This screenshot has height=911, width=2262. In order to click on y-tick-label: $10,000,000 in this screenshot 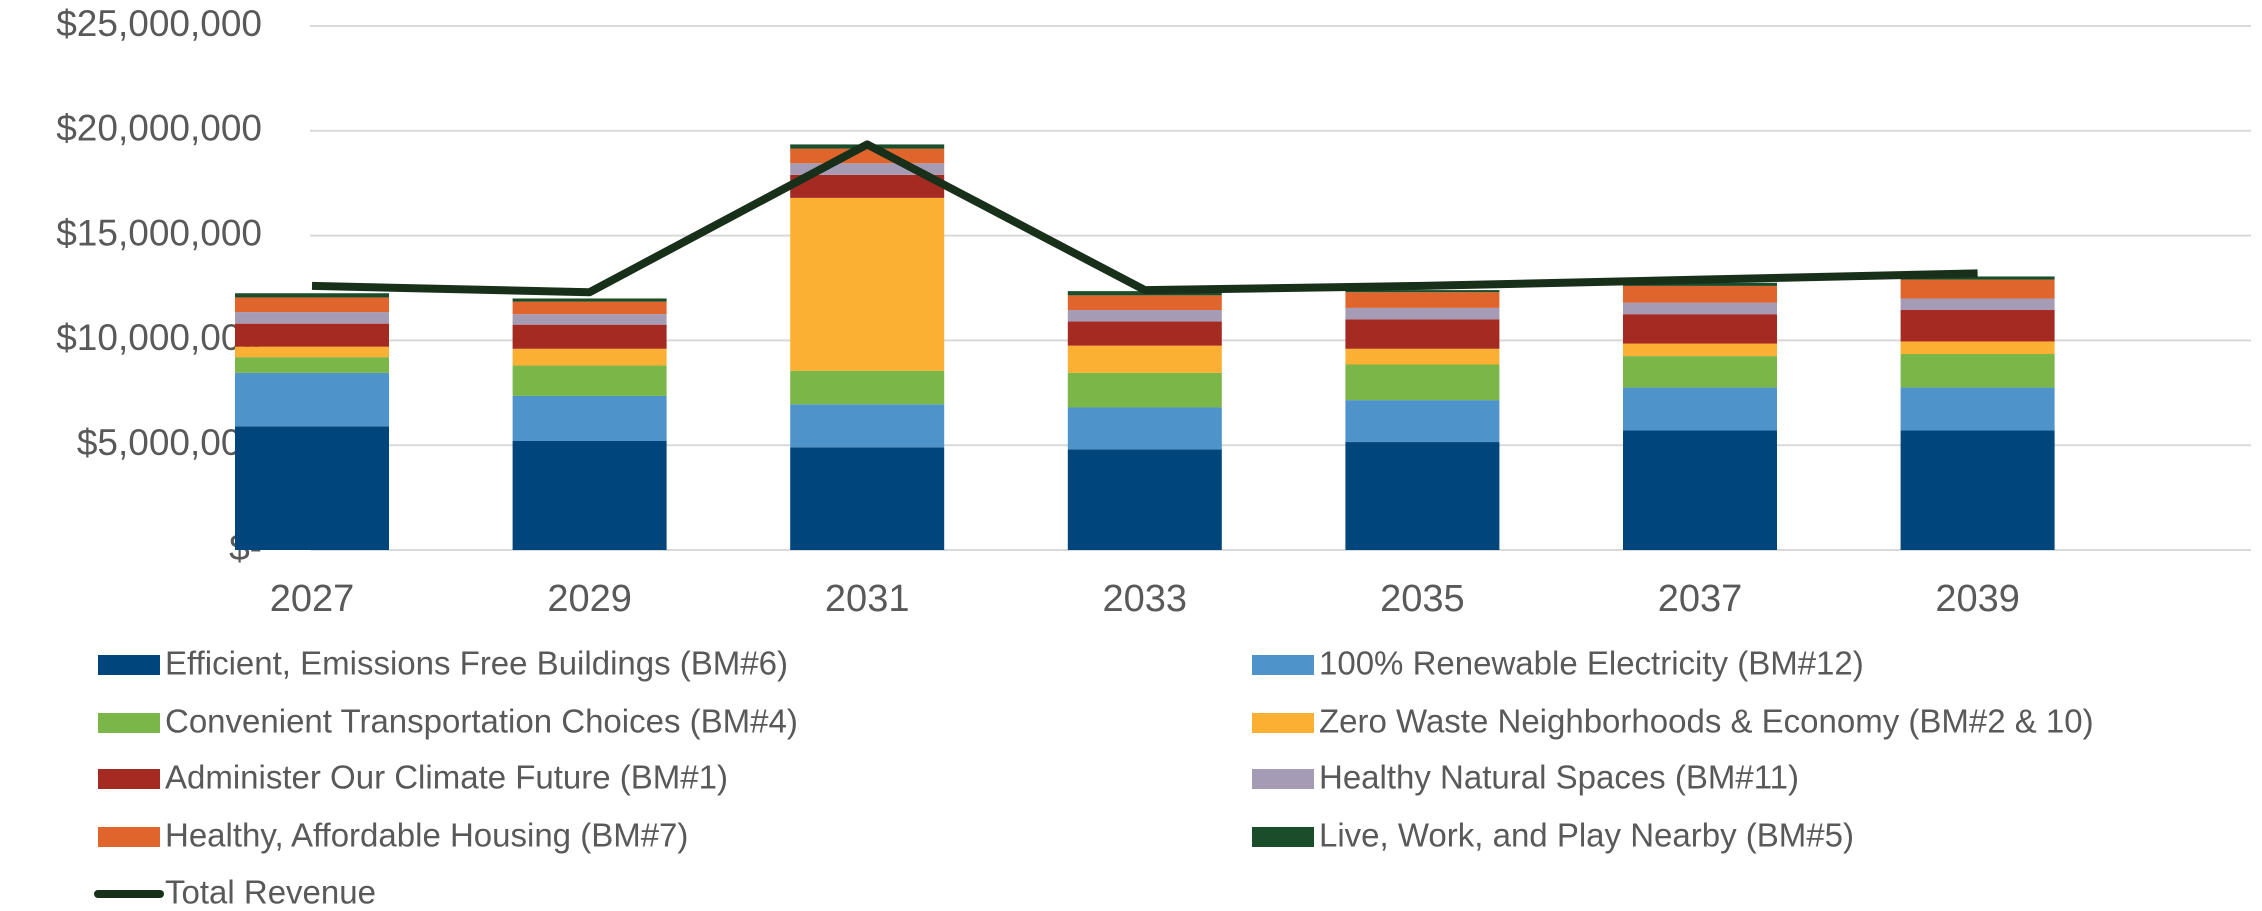, I will do `click(159, 337)`.